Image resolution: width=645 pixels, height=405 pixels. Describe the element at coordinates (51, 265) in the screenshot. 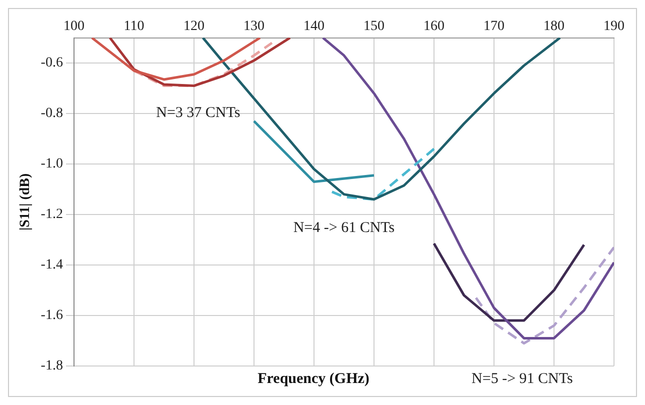

I see `y-tick-label: -1.4` at that location.